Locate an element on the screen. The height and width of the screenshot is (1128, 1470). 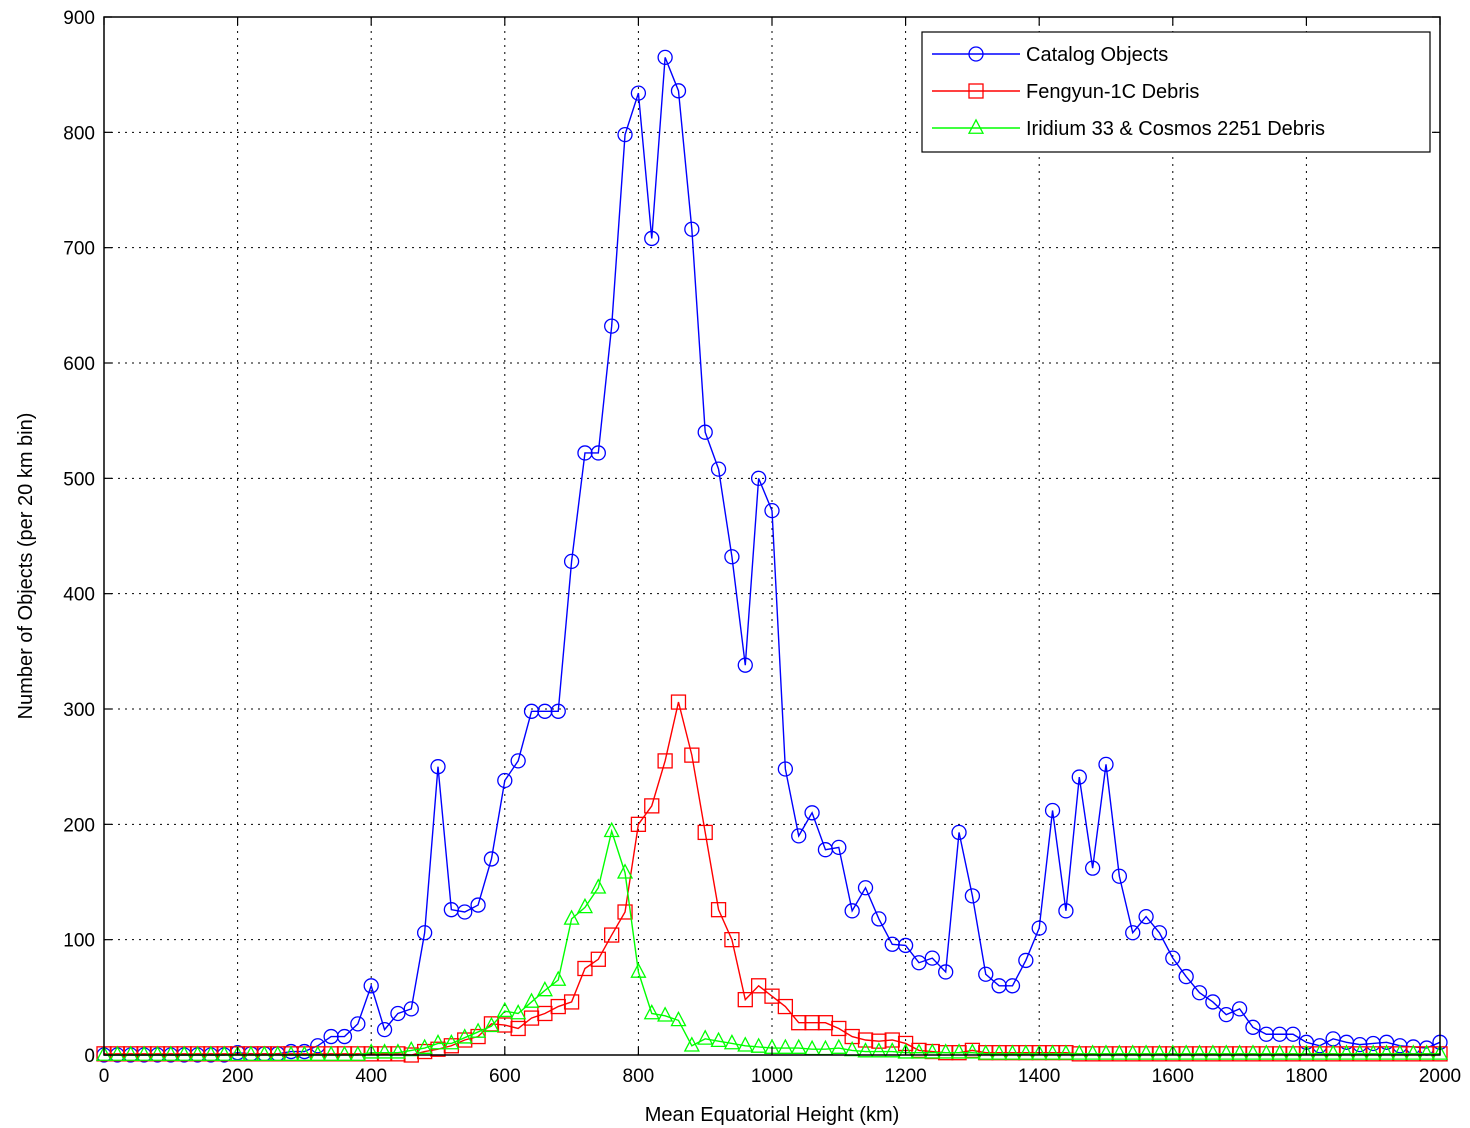
x-tick-label: 800 is located at coordinates (639, 1076).